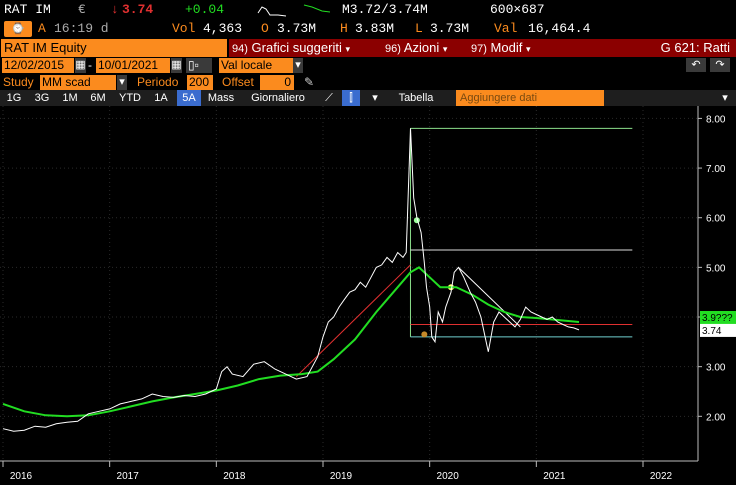  What do you see at coordinates (720, 65) in the screenshot?
I see `redo-icon: ↷` at bounding box center [720, 65].